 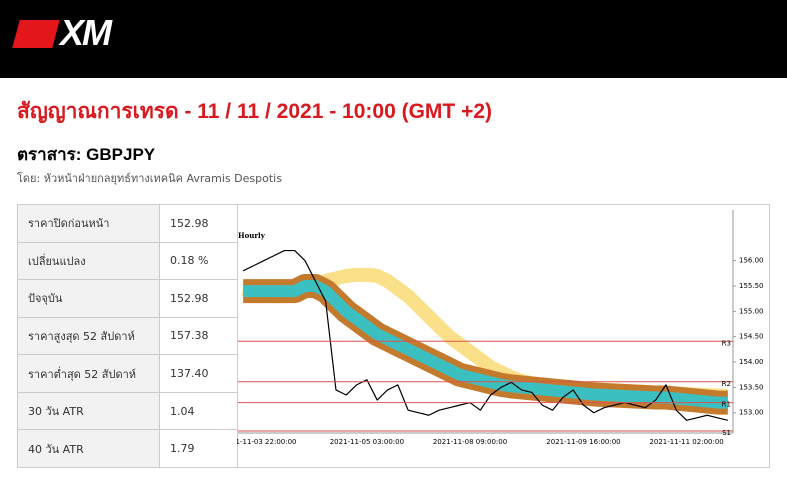 I want to click on x-tick-label: 2021-11-08 09:00:00, so click(x=470, y=442).